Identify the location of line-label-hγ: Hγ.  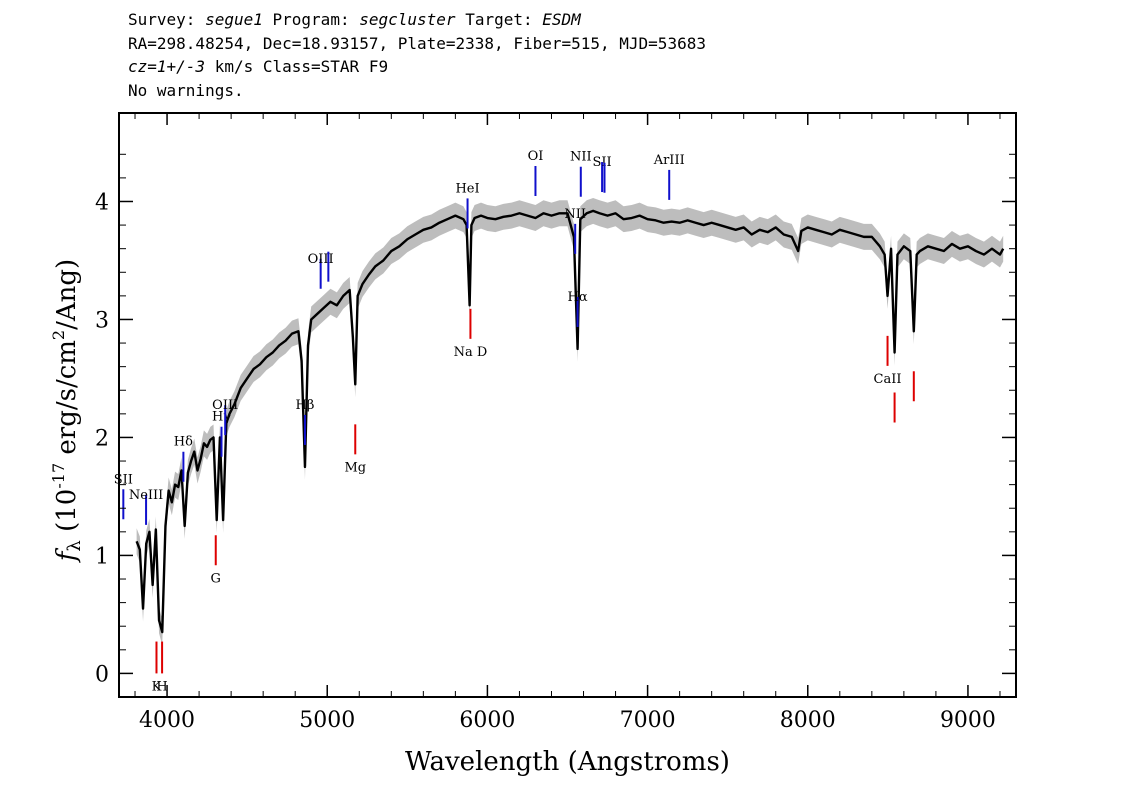
(221, 417).